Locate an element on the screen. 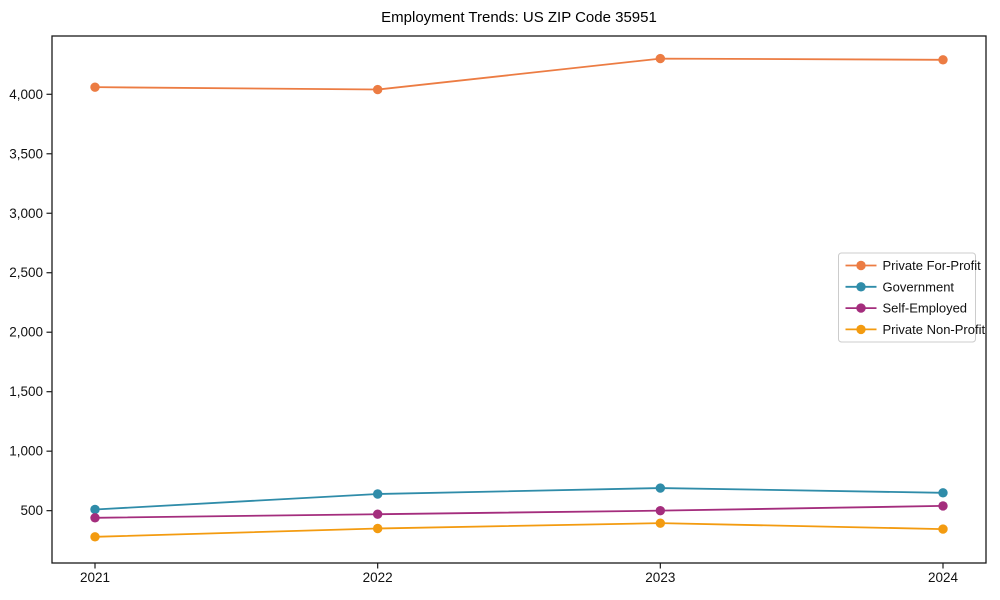 This screenshot has height=600, width=1000. legend-item-self-employed: Self-Employed is located at coordinates (906, 308).